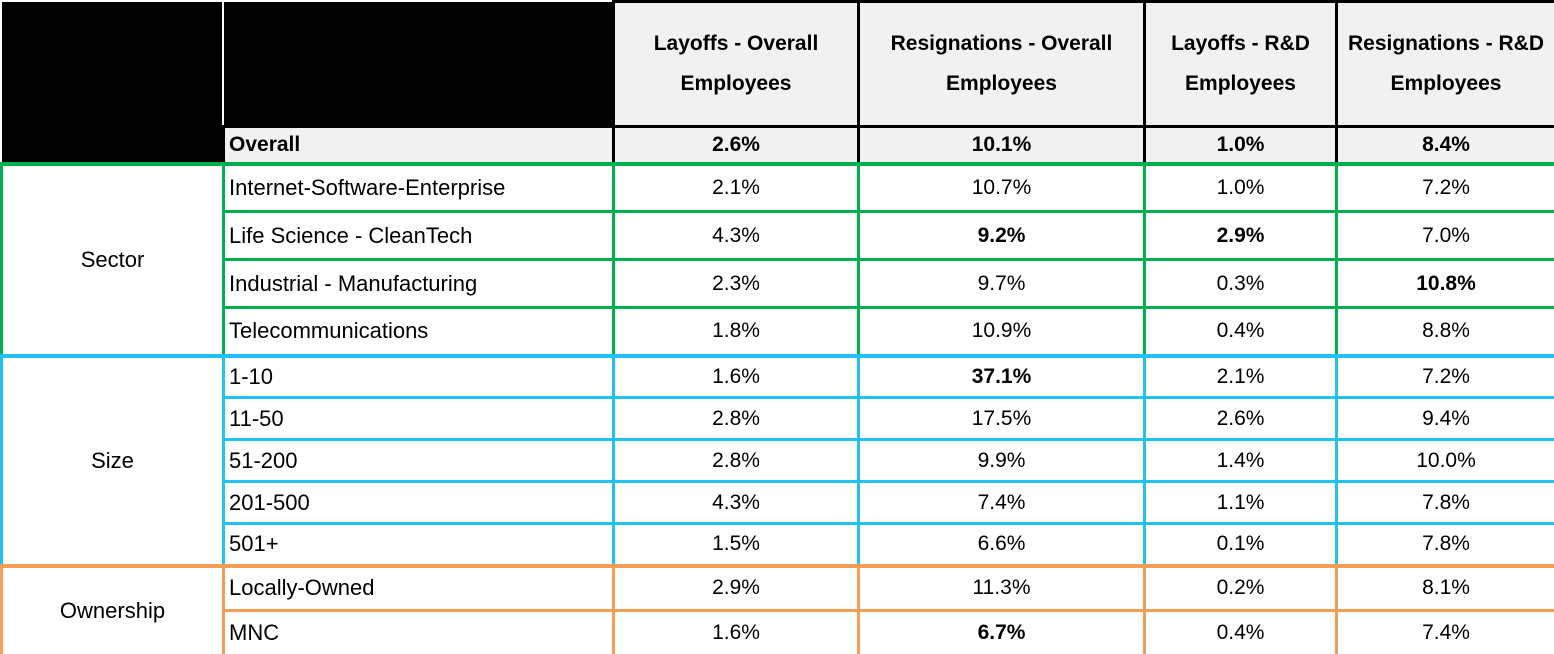 Image resolution: width=1554 pixels, height=654 pixels. Describe the element at coordinates (418, 283) in the screenshot. I see `row-label: Industrial - Manufacturing` at that location.